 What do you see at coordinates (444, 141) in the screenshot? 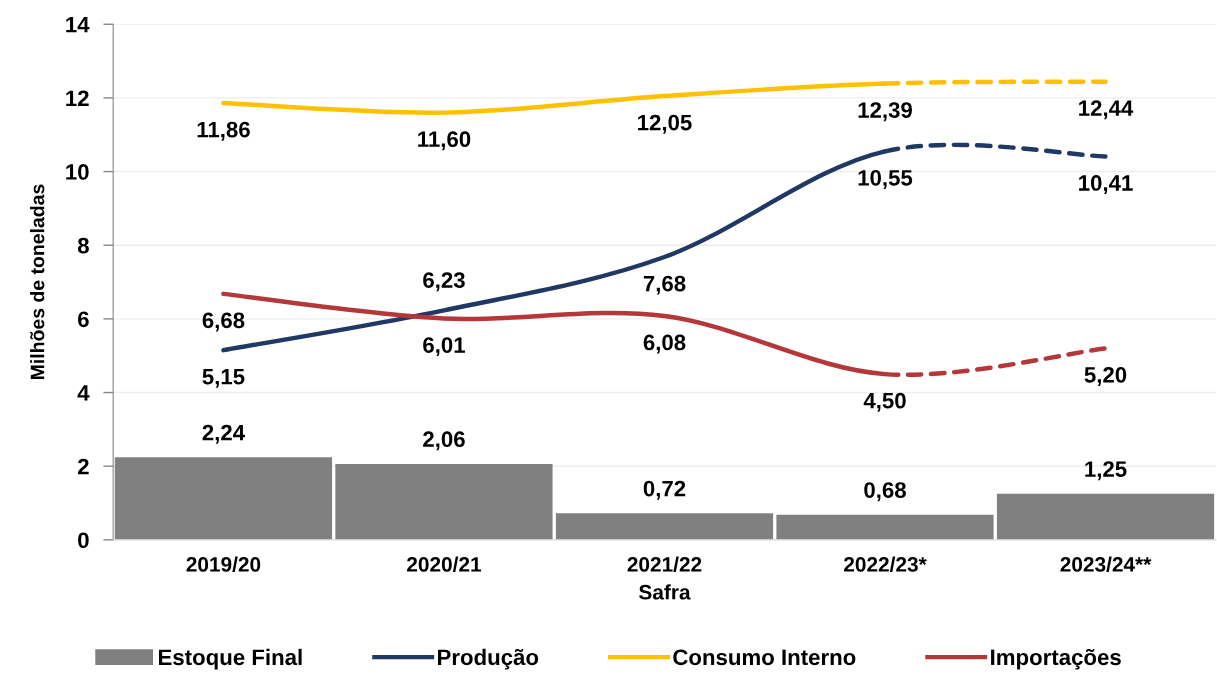
I see `data-label: 11,60` at bounding box center [444, 141].